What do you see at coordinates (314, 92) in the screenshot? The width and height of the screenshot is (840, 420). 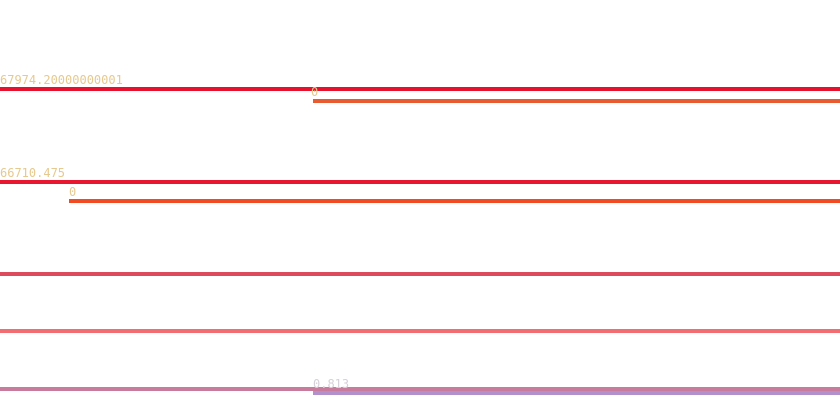 I see `series-label-2: 0` at bounding box center [314, 92].